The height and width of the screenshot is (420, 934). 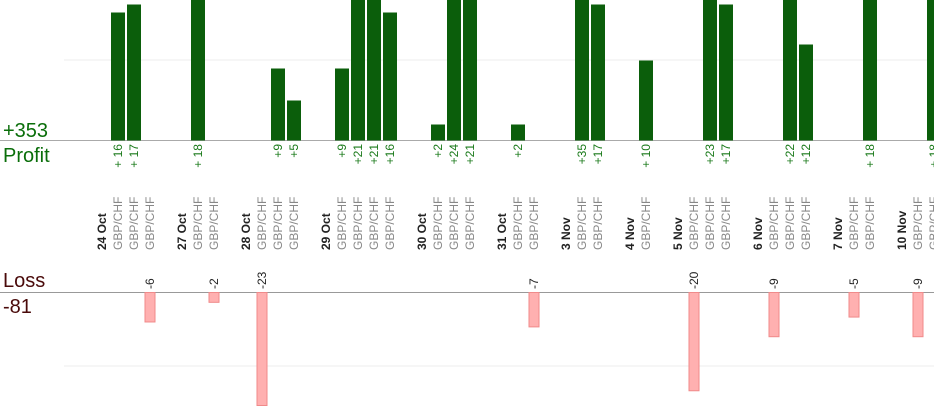 What do you see at coordinates (838, 233) in the screenshot?
I see `date-label: 7 Nov` at bounding box center [838, 233].